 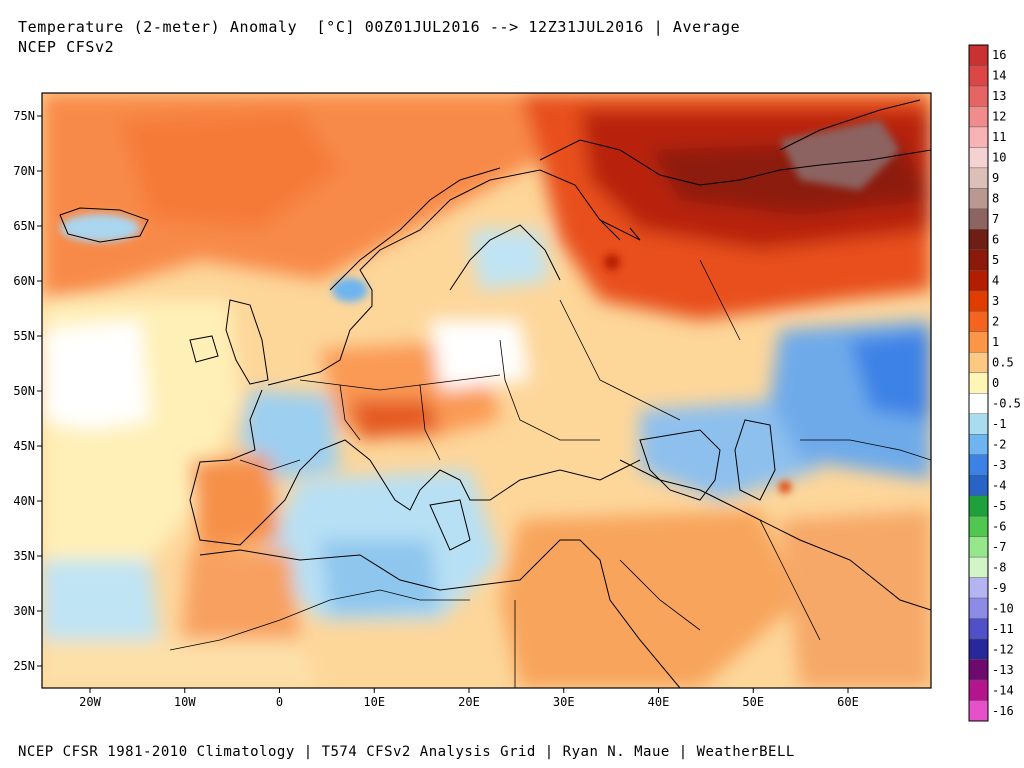 I want to click on lat-tick-label: 35N, so click(x=24, y=556).